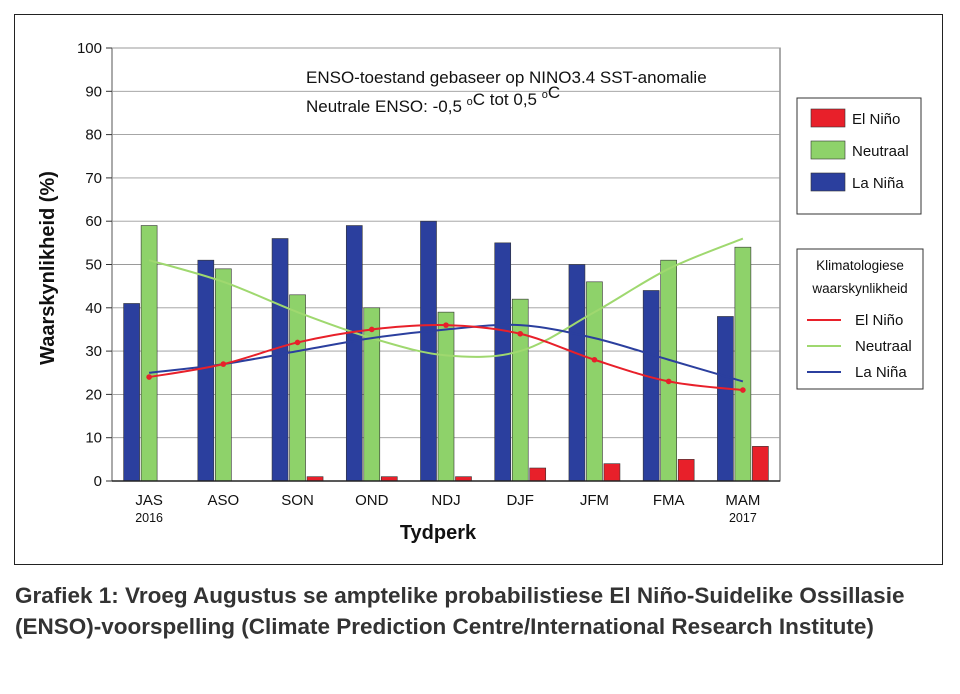 This screenshot has height=694, width=960. What do you see at coordinates (554, 92) in the screenshot?
I see `annotation-part: C` at bounding box center [554, 92].